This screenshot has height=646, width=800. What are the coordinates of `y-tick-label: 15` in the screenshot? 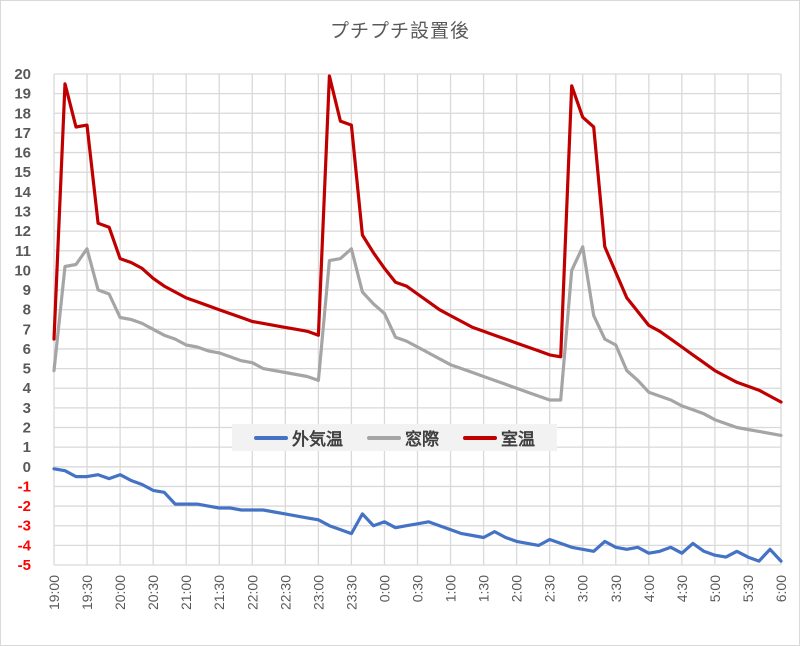 It's located at (22, 172).